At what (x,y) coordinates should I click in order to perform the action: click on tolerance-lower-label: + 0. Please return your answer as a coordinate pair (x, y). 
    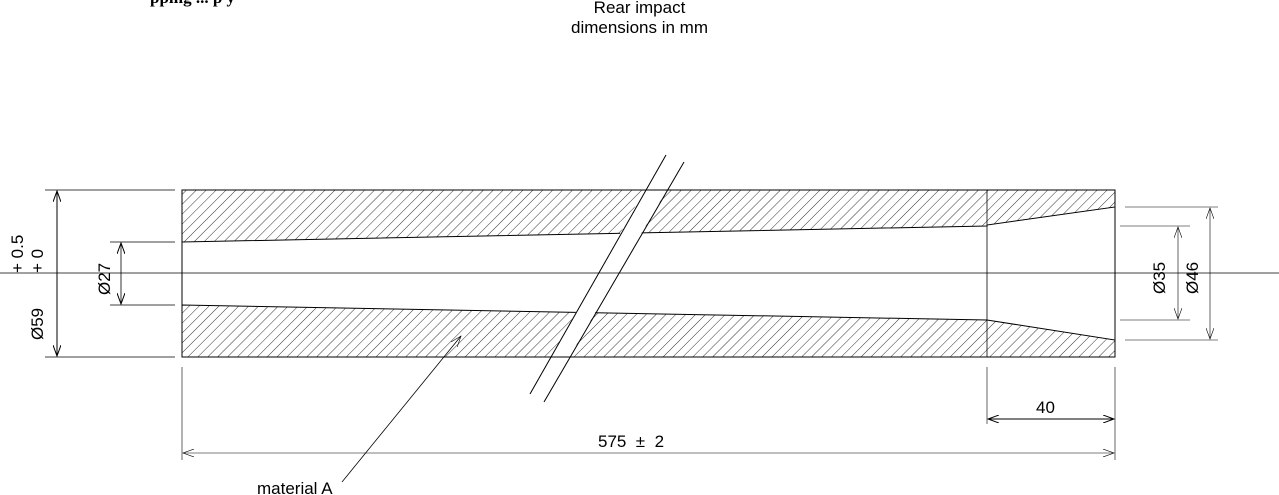
    Looking at the image, I should click on (37, 261).